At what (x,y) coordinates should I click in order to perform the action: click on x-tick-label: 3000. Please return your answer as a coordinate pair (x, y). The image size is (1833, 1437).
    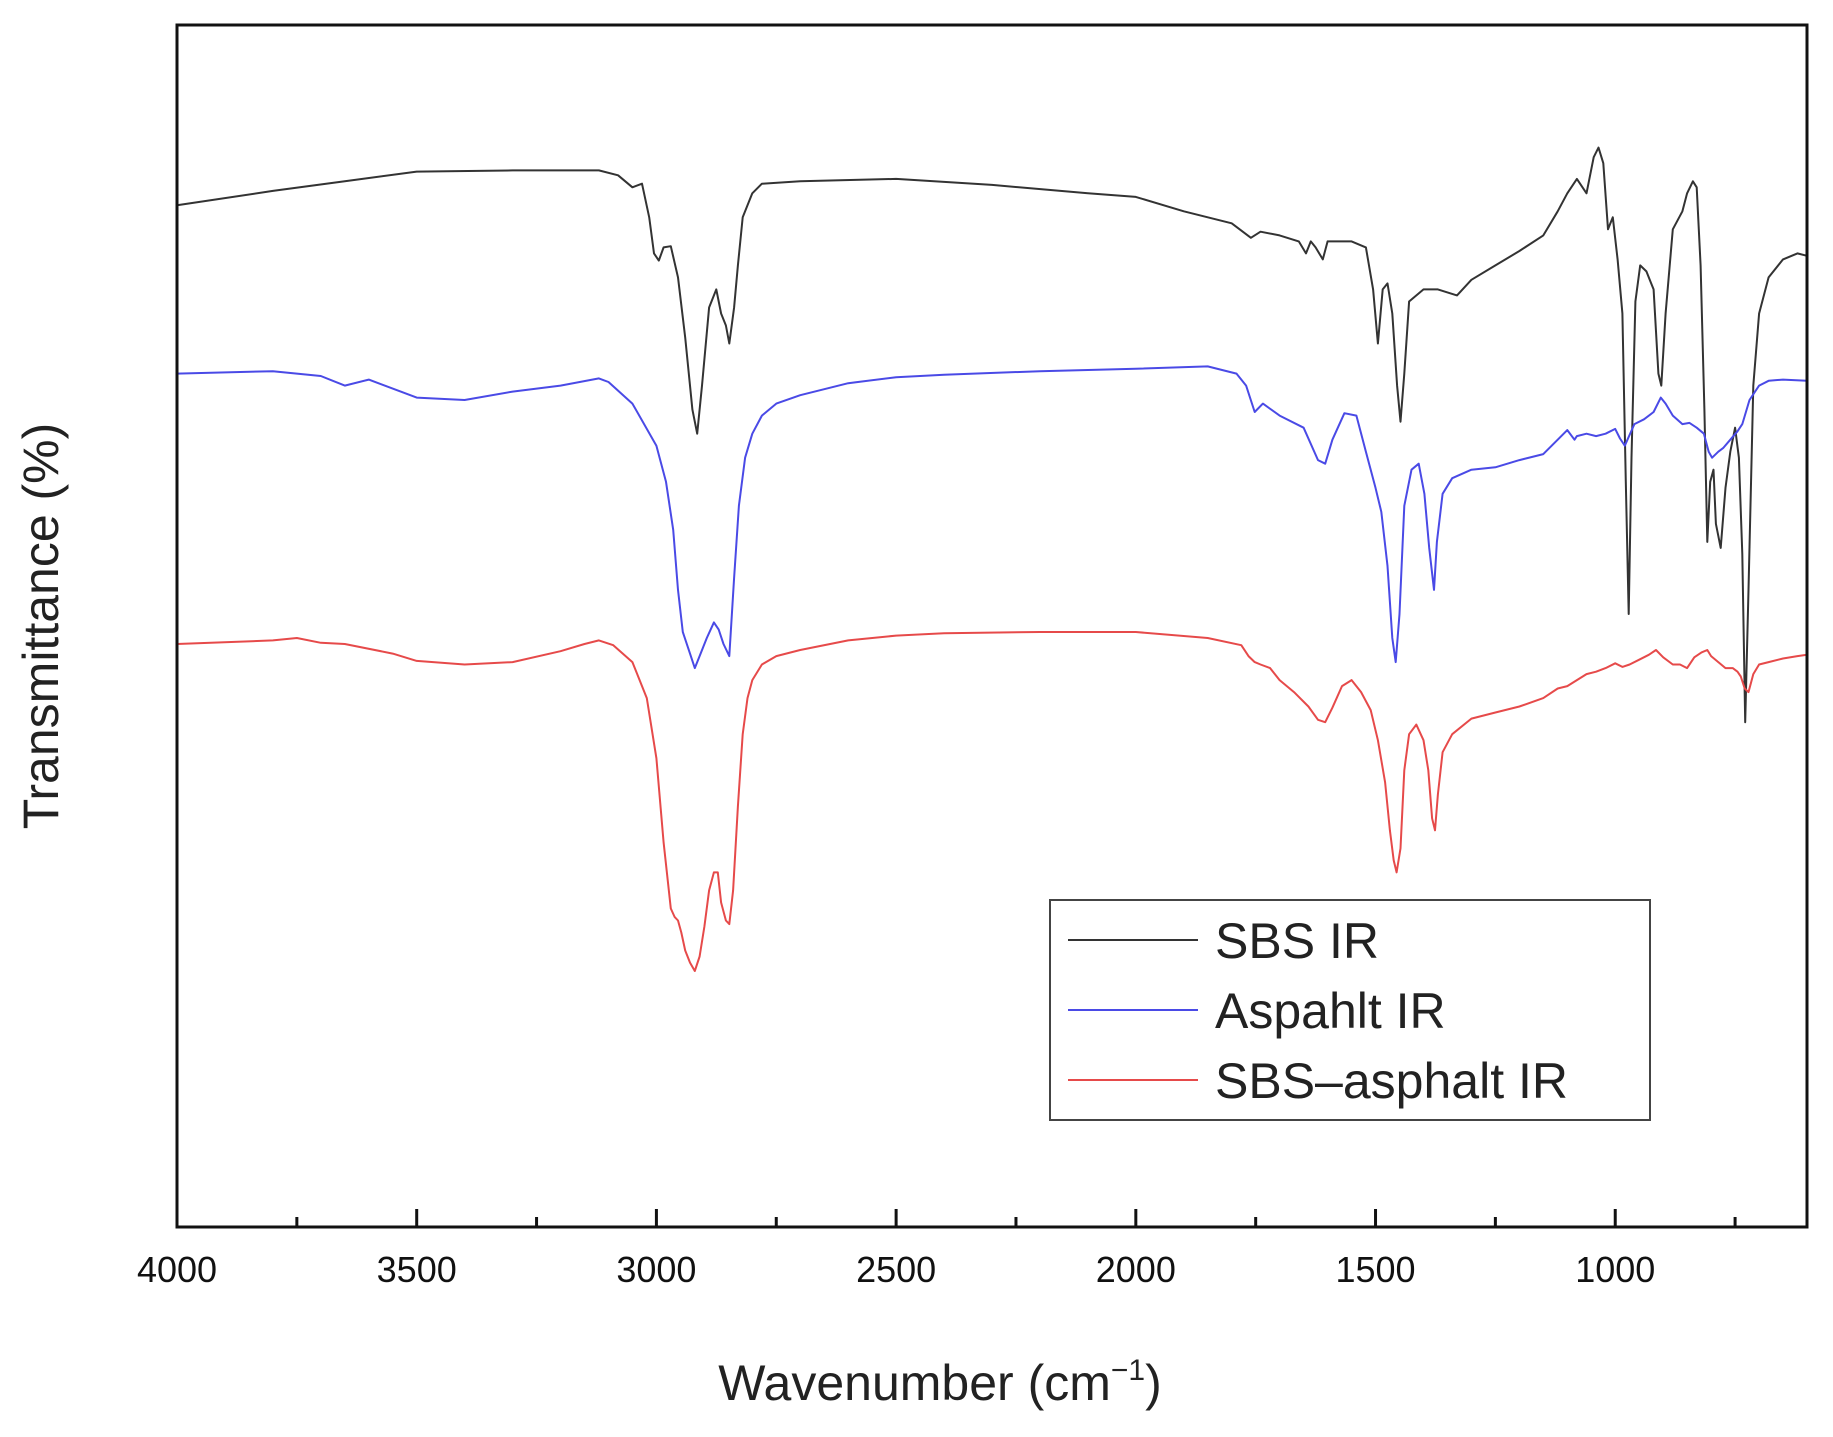
    Looking at the image, I should click on (656, 1269).